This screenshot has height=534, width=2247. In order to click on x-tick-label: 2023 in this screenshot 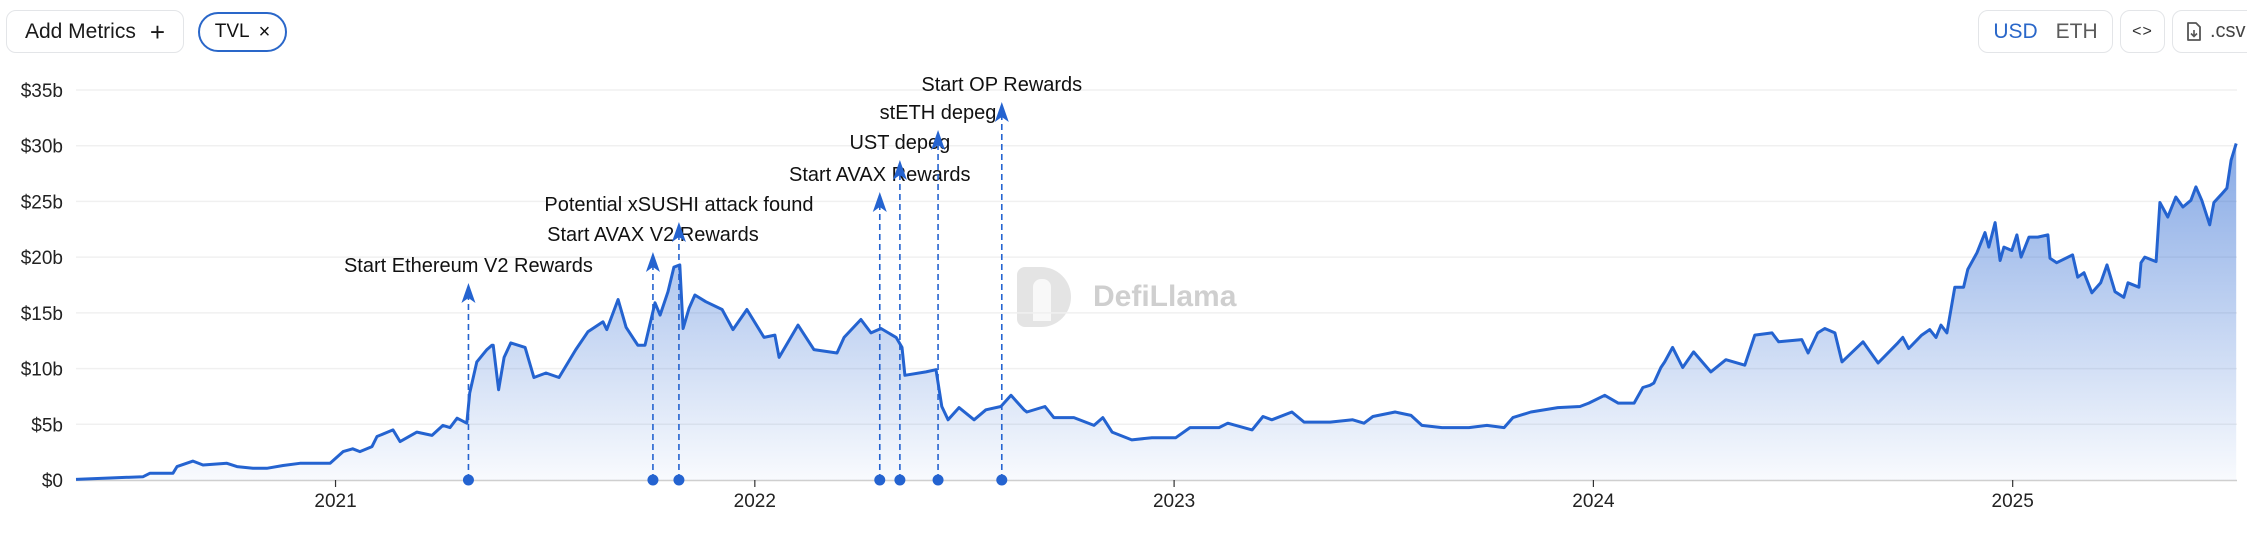, I will do `click(1174, 501)`.